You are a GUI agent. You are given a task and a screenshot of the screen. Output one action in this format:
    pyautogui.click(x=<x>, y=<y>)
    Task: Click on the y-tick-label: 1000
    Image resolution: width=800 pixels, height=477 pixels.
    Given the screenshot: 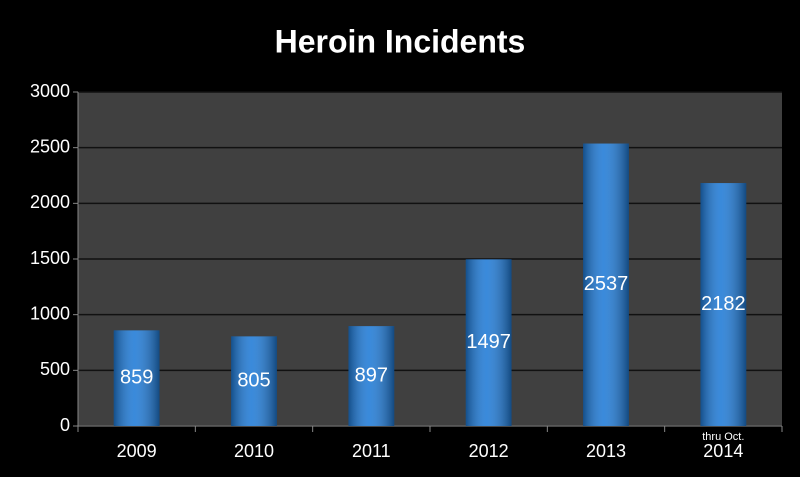 What is the action you would take?
    pyautogui.click(x=50, y=313)
    